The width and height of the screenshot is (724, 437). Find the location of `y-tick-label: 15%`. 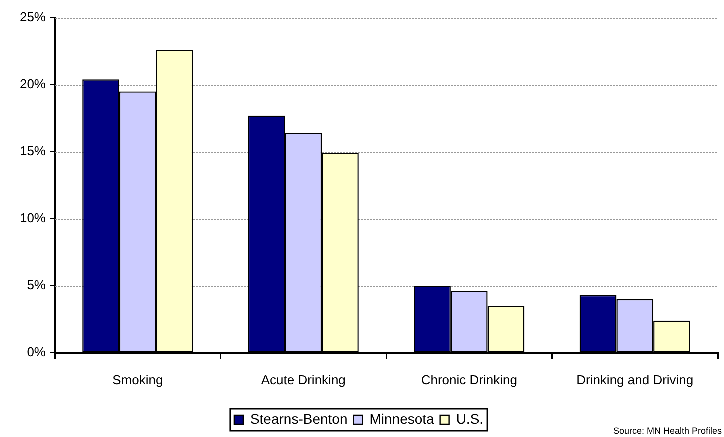

y-tick-label: 15% is located at coordinates (33, 151).